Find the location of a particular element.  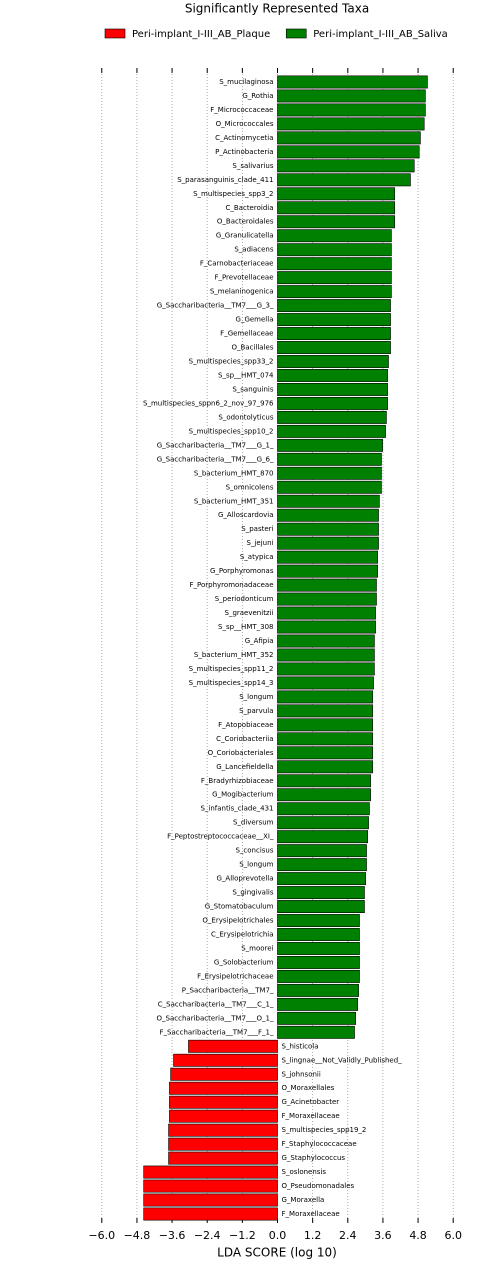

bar-label: S_oslonensis is located at coordinates (304, 1172).